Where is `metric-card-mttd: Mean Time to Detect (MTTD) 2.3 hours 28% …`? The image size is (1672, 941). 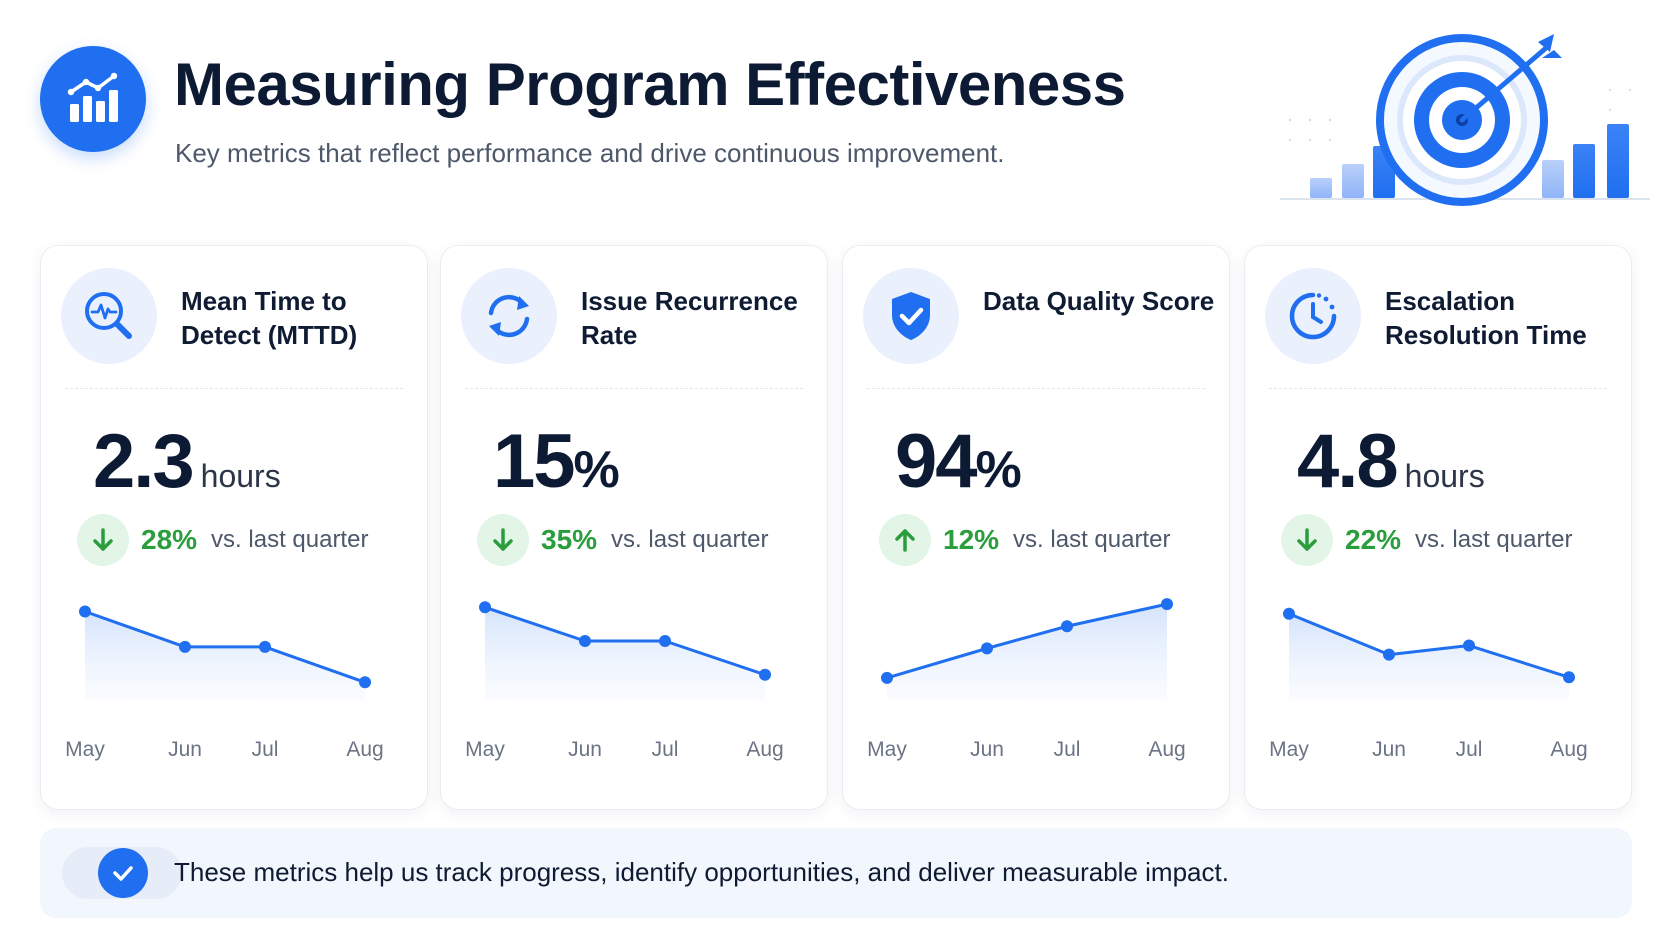 metric-card-mttd: Mean Time to Detect (MTTD) 2.3 hours 28% … is located at coordinates (234, 527).